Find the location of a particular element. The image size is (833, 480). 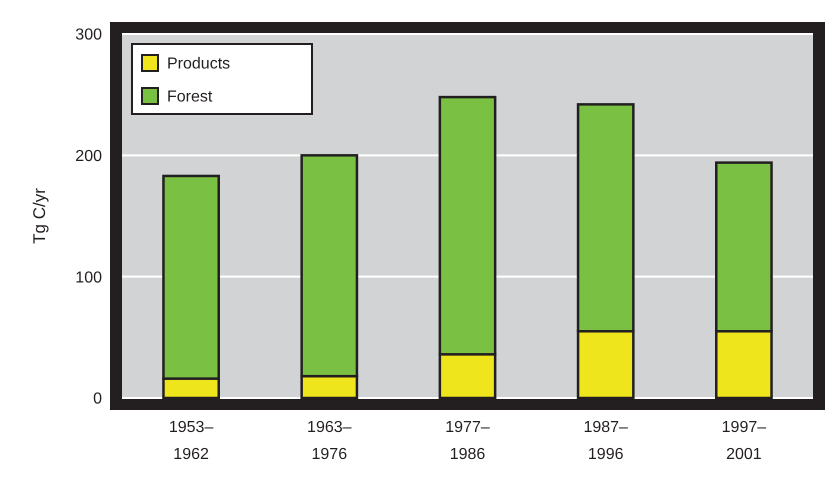

y-tick-label: 0 is located at coordinates (97, 399).